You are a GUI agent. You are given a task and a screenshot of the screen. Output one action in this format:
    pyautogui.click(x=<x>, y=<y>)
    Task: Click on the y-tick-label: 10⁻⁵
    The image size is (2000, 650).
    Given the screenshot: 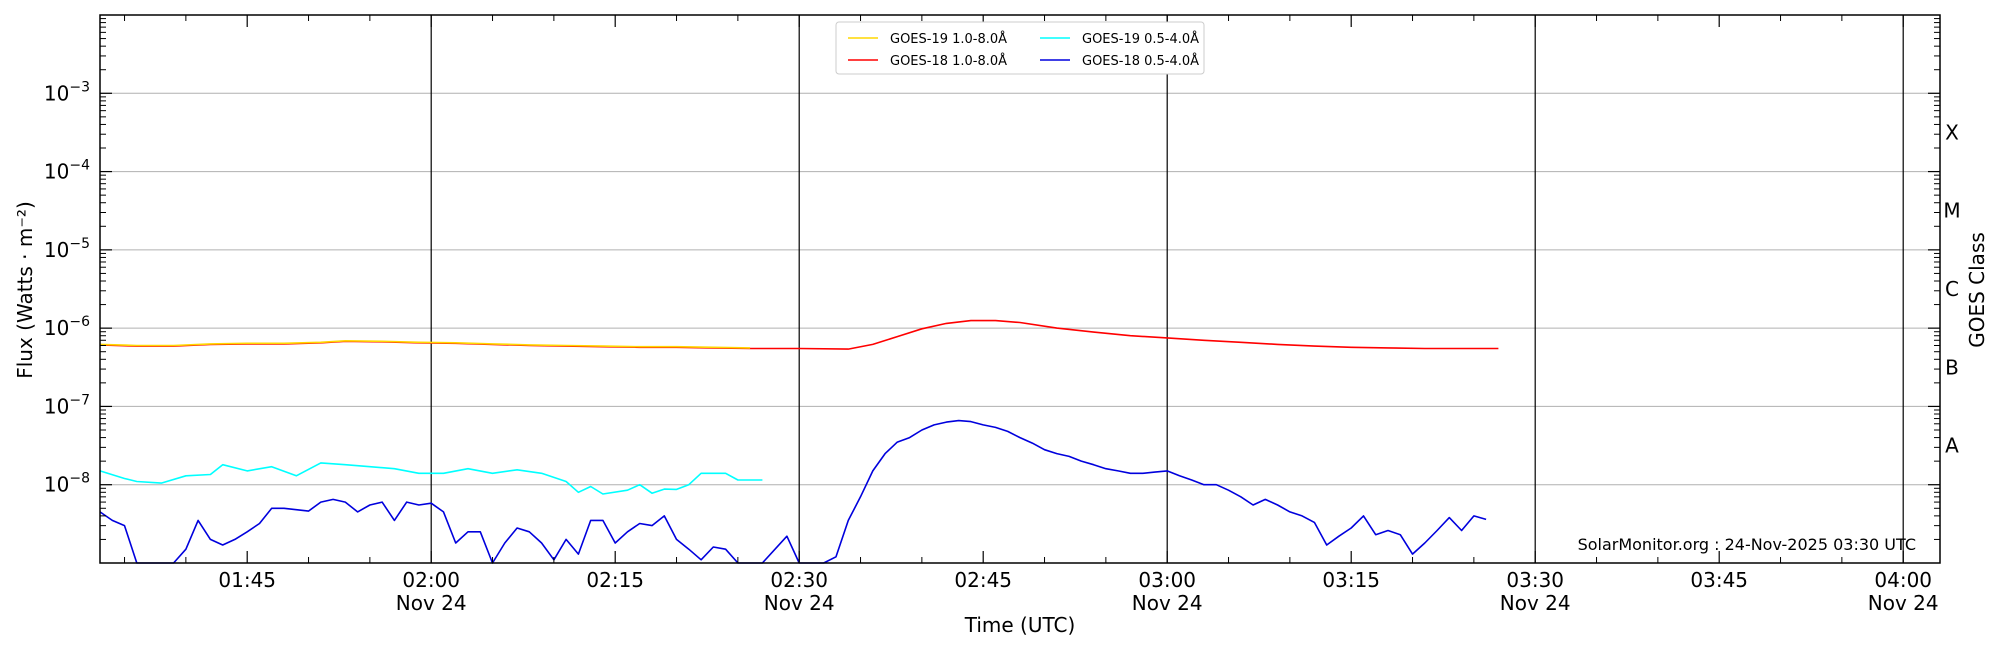 What is the action you would take?
    pyautogui.click(x=67, y=249)
    